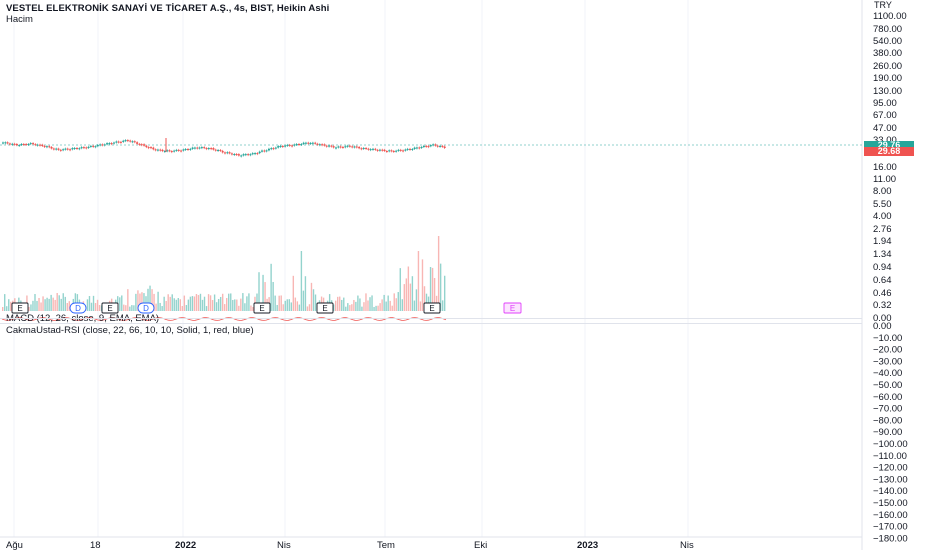 Image resolution: width=932 pixels, height=550 pixels. I want to click on rsi-tick-label: −50.00, so click(887, 385).